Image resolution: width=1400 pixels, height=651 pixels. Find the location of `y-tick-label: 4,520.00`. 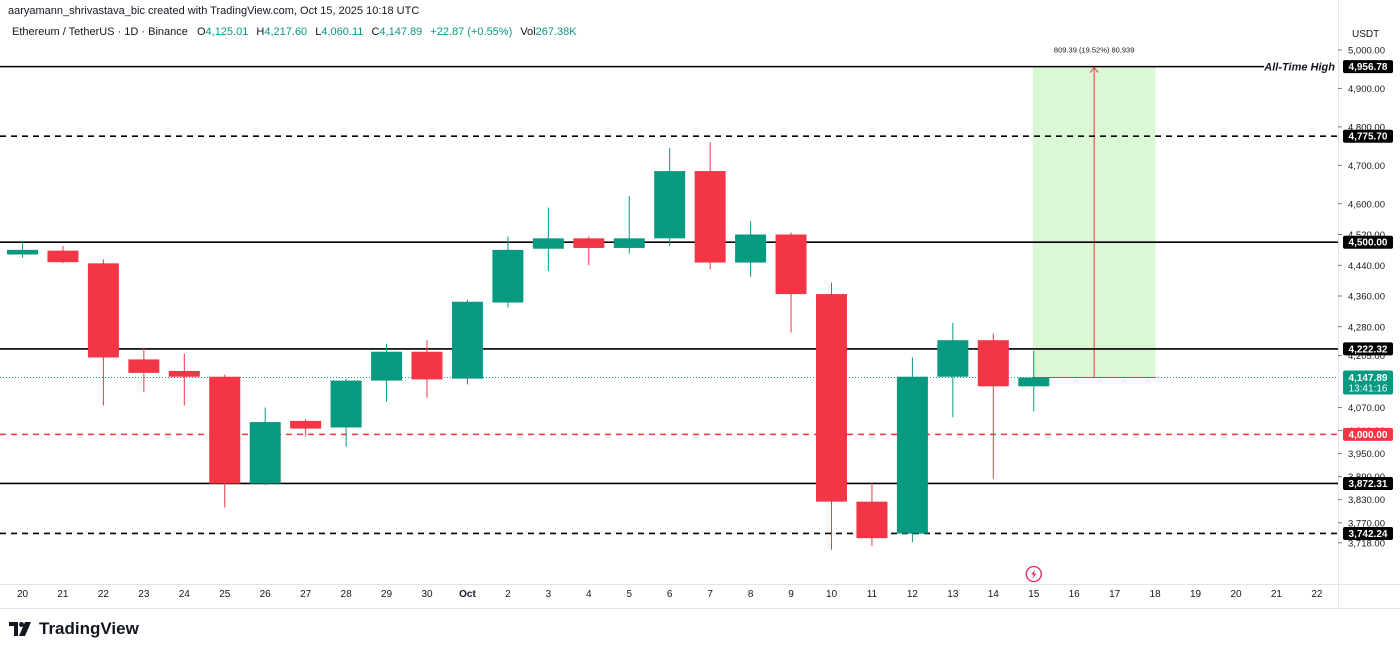

y-tick-label: 4,520.00 is located at coordinates (1366, 235).